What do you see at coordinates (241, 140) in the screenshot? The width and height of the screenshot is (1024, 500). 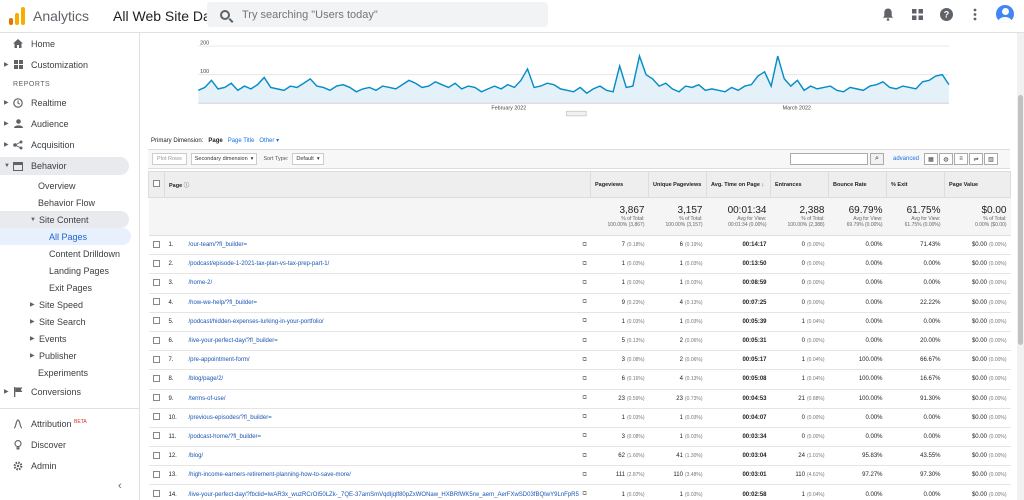 I see `dimension-page-title: Page Title` at bounding box center [241, 140].